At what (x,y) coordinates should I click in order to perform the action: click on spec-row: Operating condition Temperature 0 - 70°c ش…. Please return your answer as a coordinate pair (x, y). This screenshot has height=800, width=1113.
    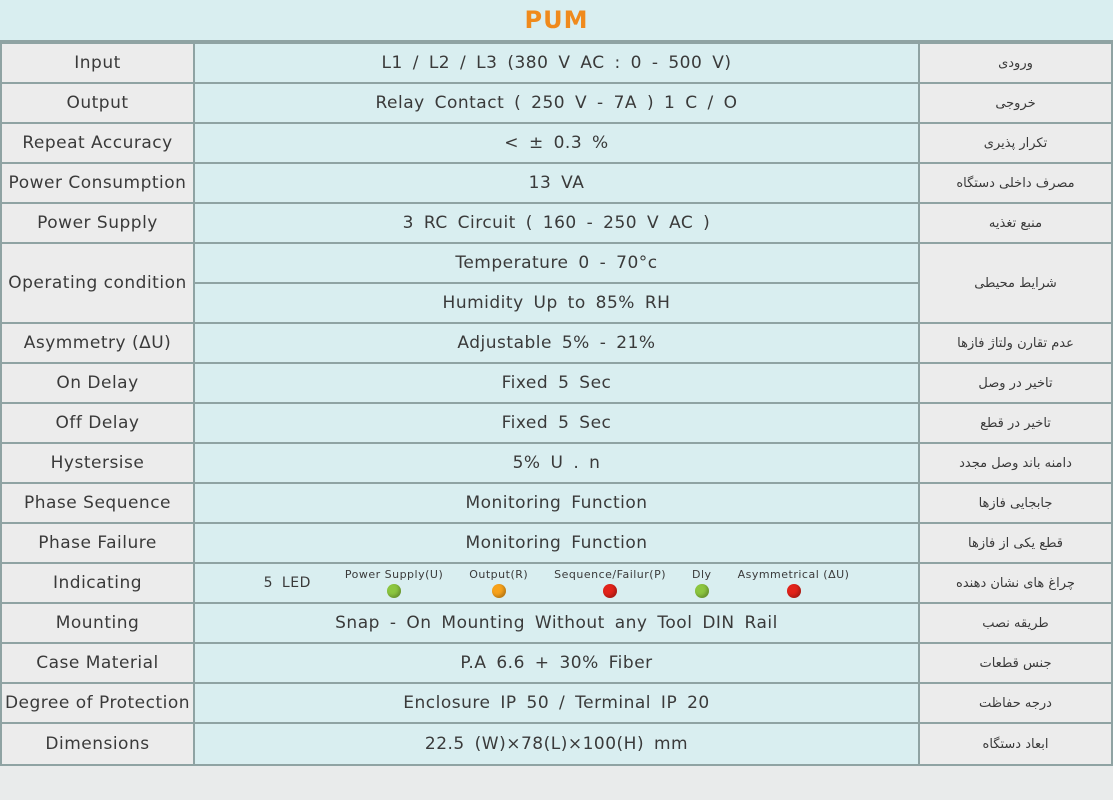
    Looking at the image, I should click on (556, 283).